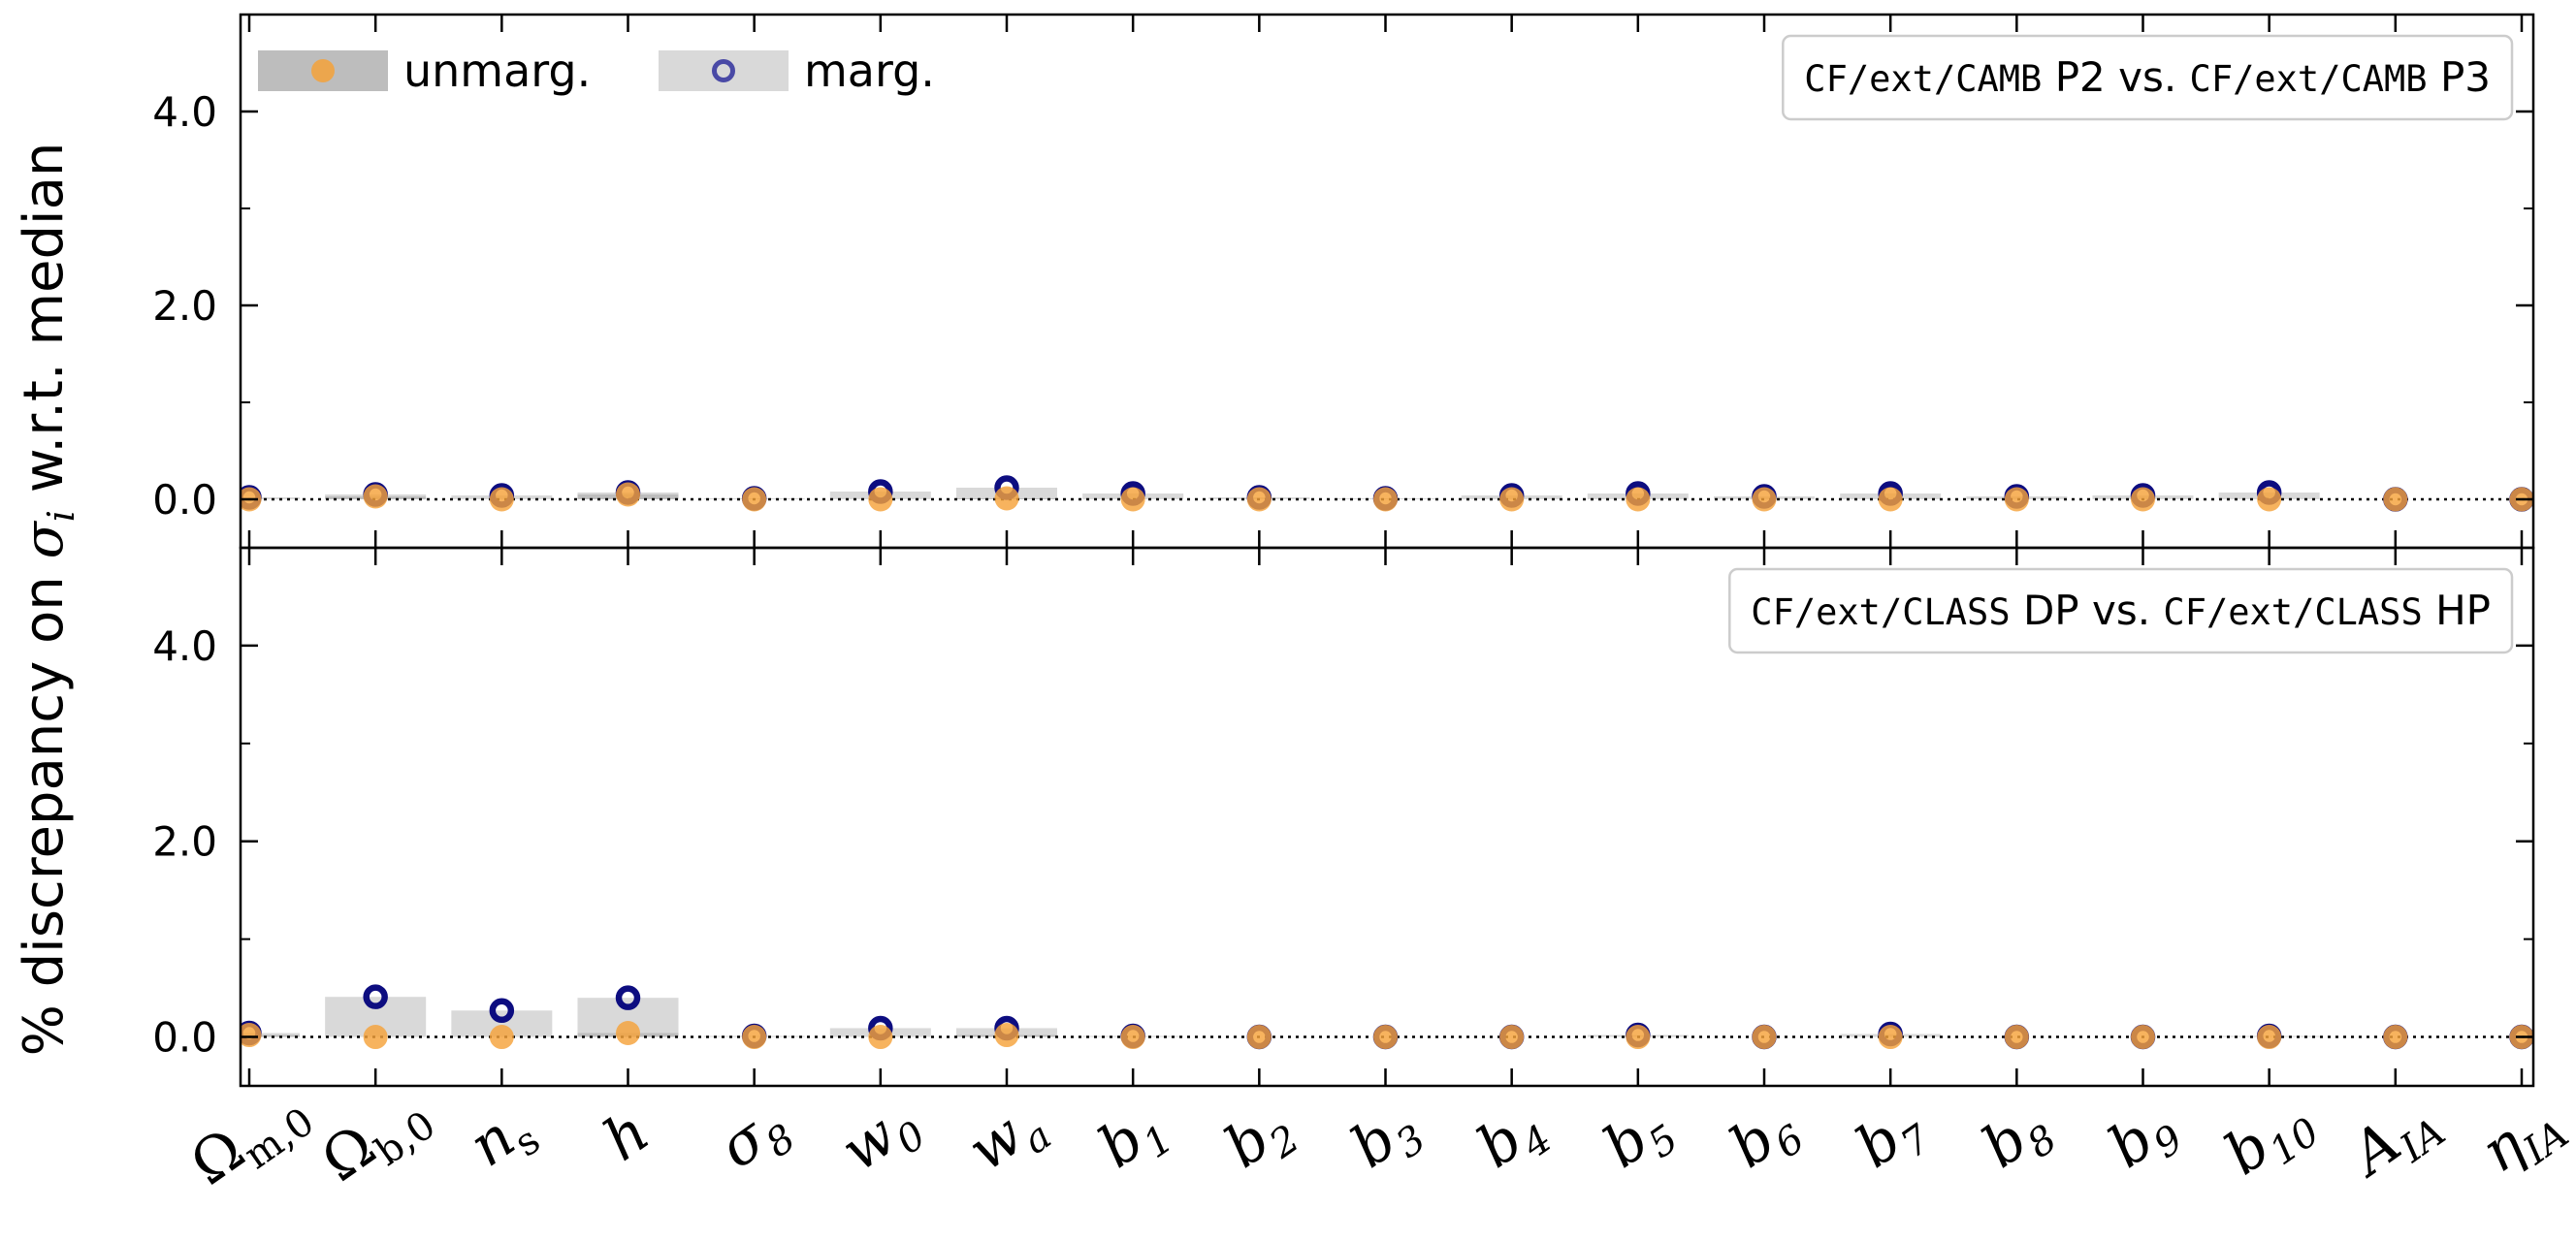  I want to click on x-tick-label: b3, so click(1386, 1140).